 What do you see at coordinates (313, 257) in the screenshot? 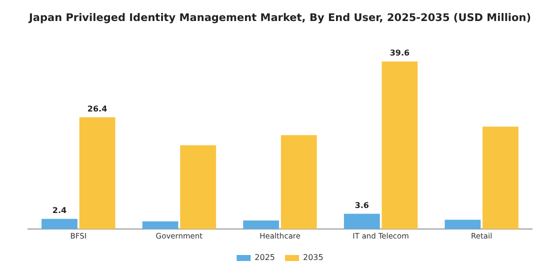
I see `legend-label: 2035` at bounding box center [313, 257].